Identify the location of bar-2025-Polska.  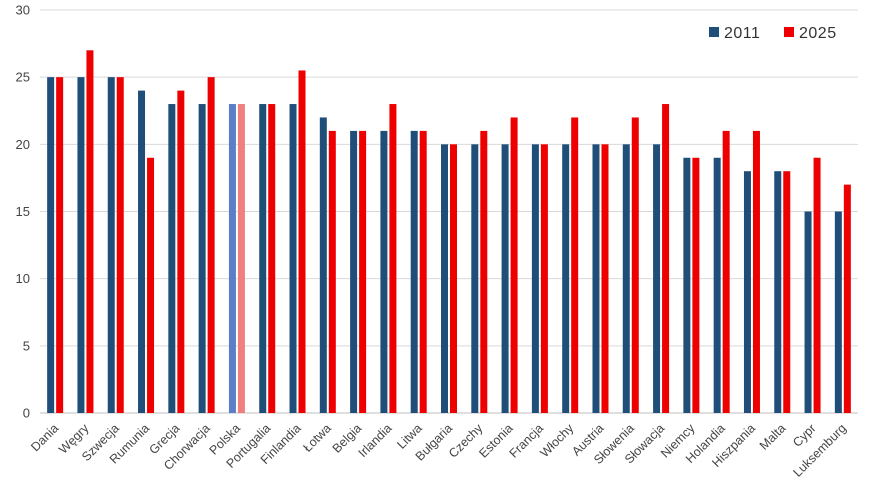
(241, 259).